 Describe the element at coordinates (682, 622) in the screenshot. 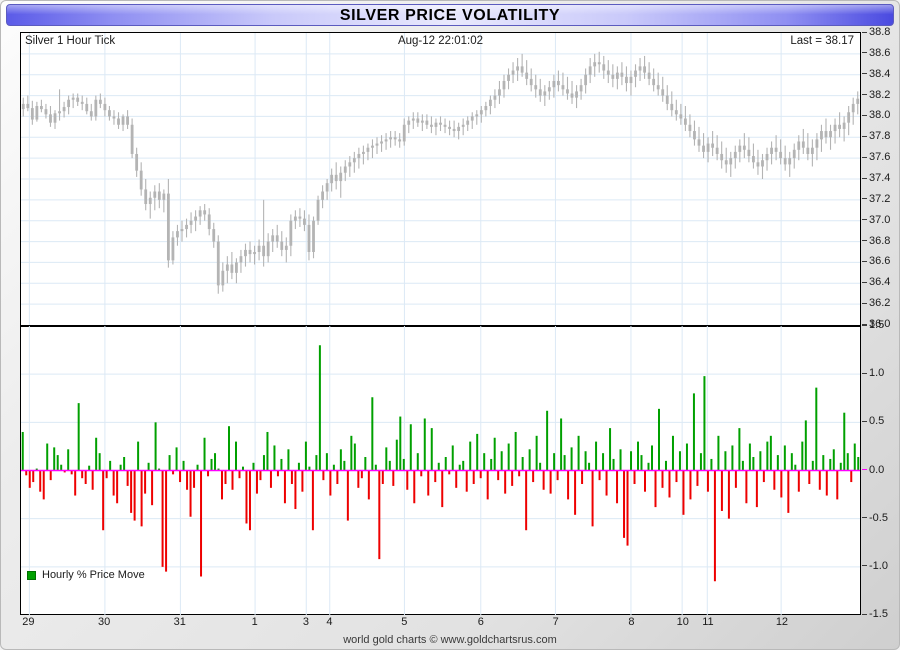

I see `x-axis-tick-label: 10` at that location.